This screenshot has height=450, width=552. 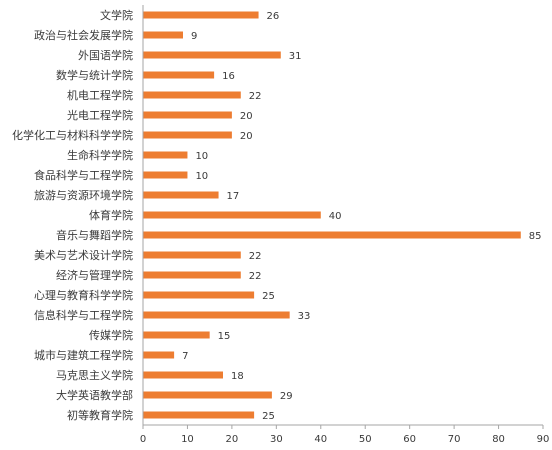 I want to click on category-label: 初等教育学院, so click(x=100, y=415).